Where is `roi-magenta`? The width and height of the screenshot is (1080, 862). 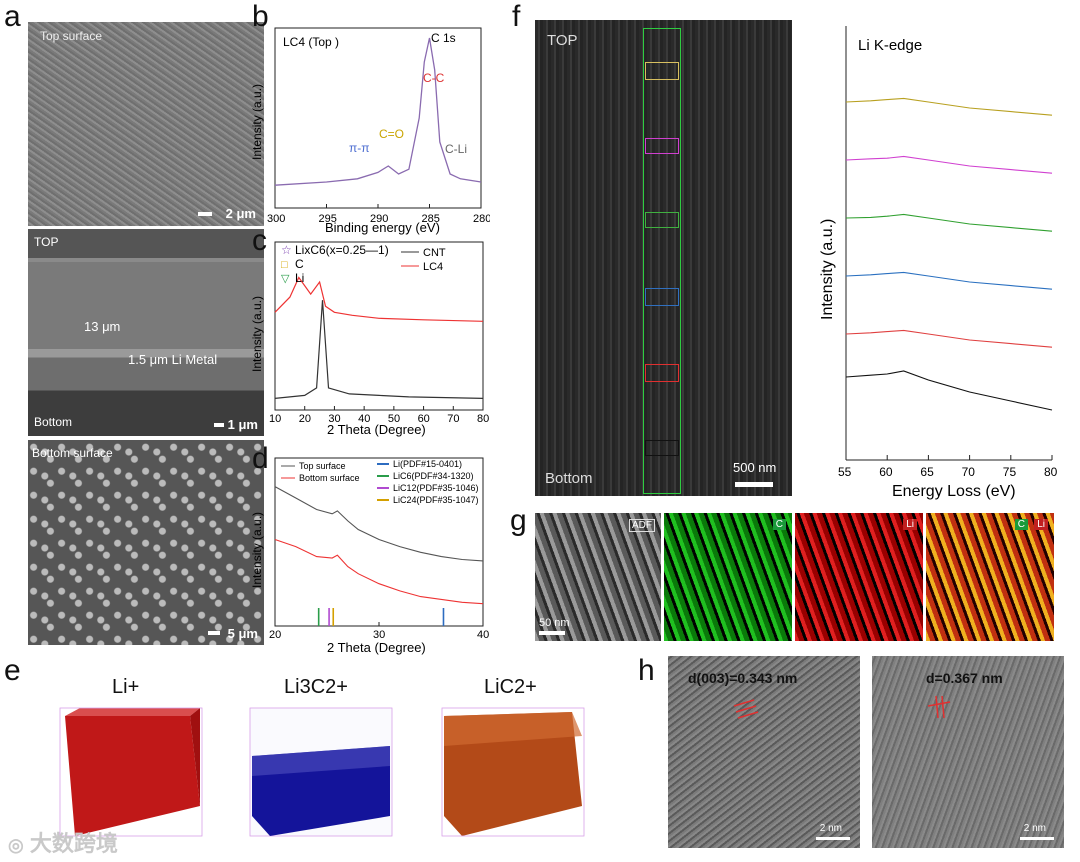 roi-magenta is located at coordinates (662, 146).